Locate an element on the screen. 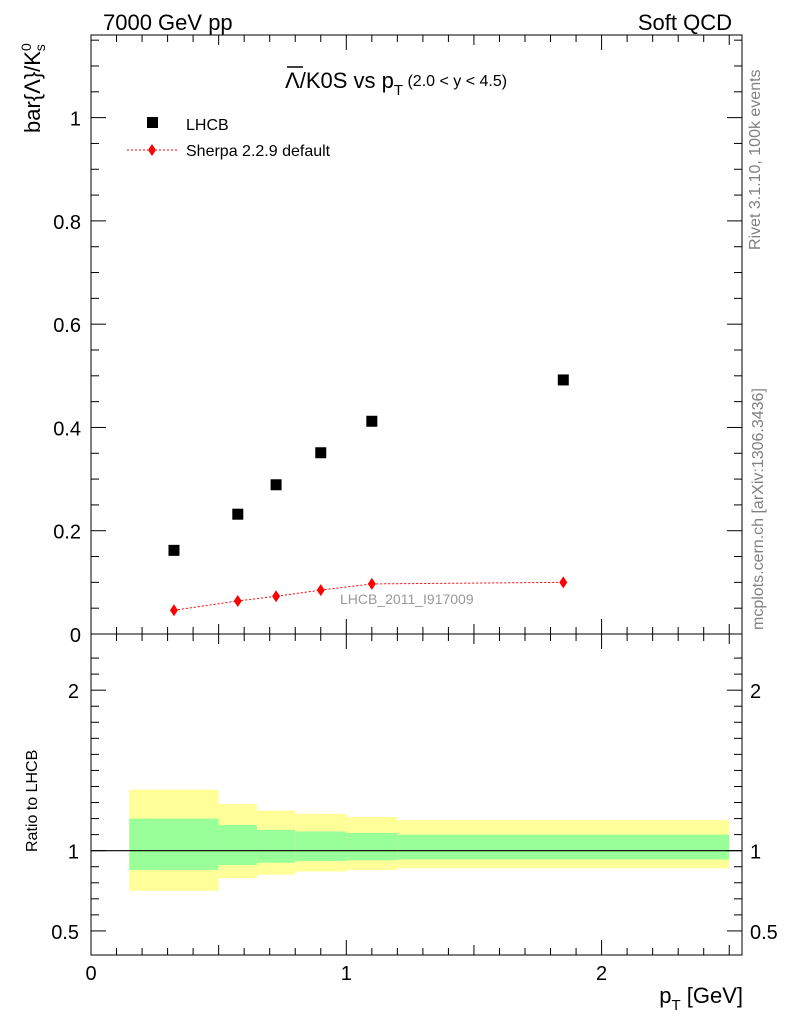 This screenshot has height=1024, width=786. legend-data-marker is located at coordinates (152, 122).